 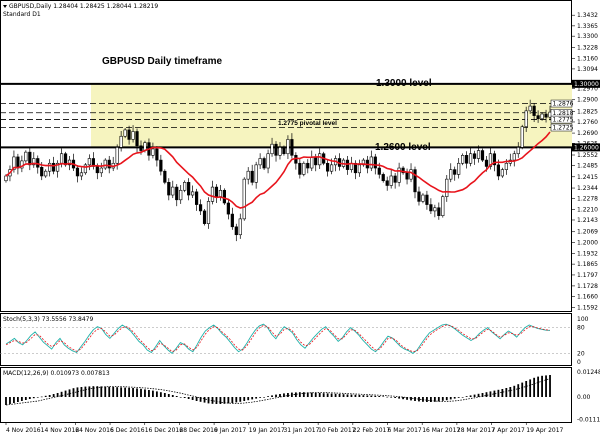 I want to click on x-tick-label: 7 Apr 2017, so click(x=508, y=430).